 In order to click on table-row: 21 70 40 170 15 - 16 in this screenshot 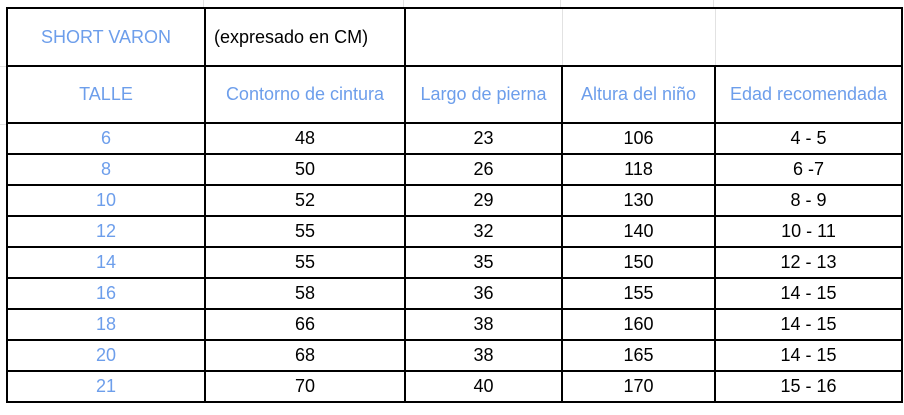, I will do `click(454, 386)`.